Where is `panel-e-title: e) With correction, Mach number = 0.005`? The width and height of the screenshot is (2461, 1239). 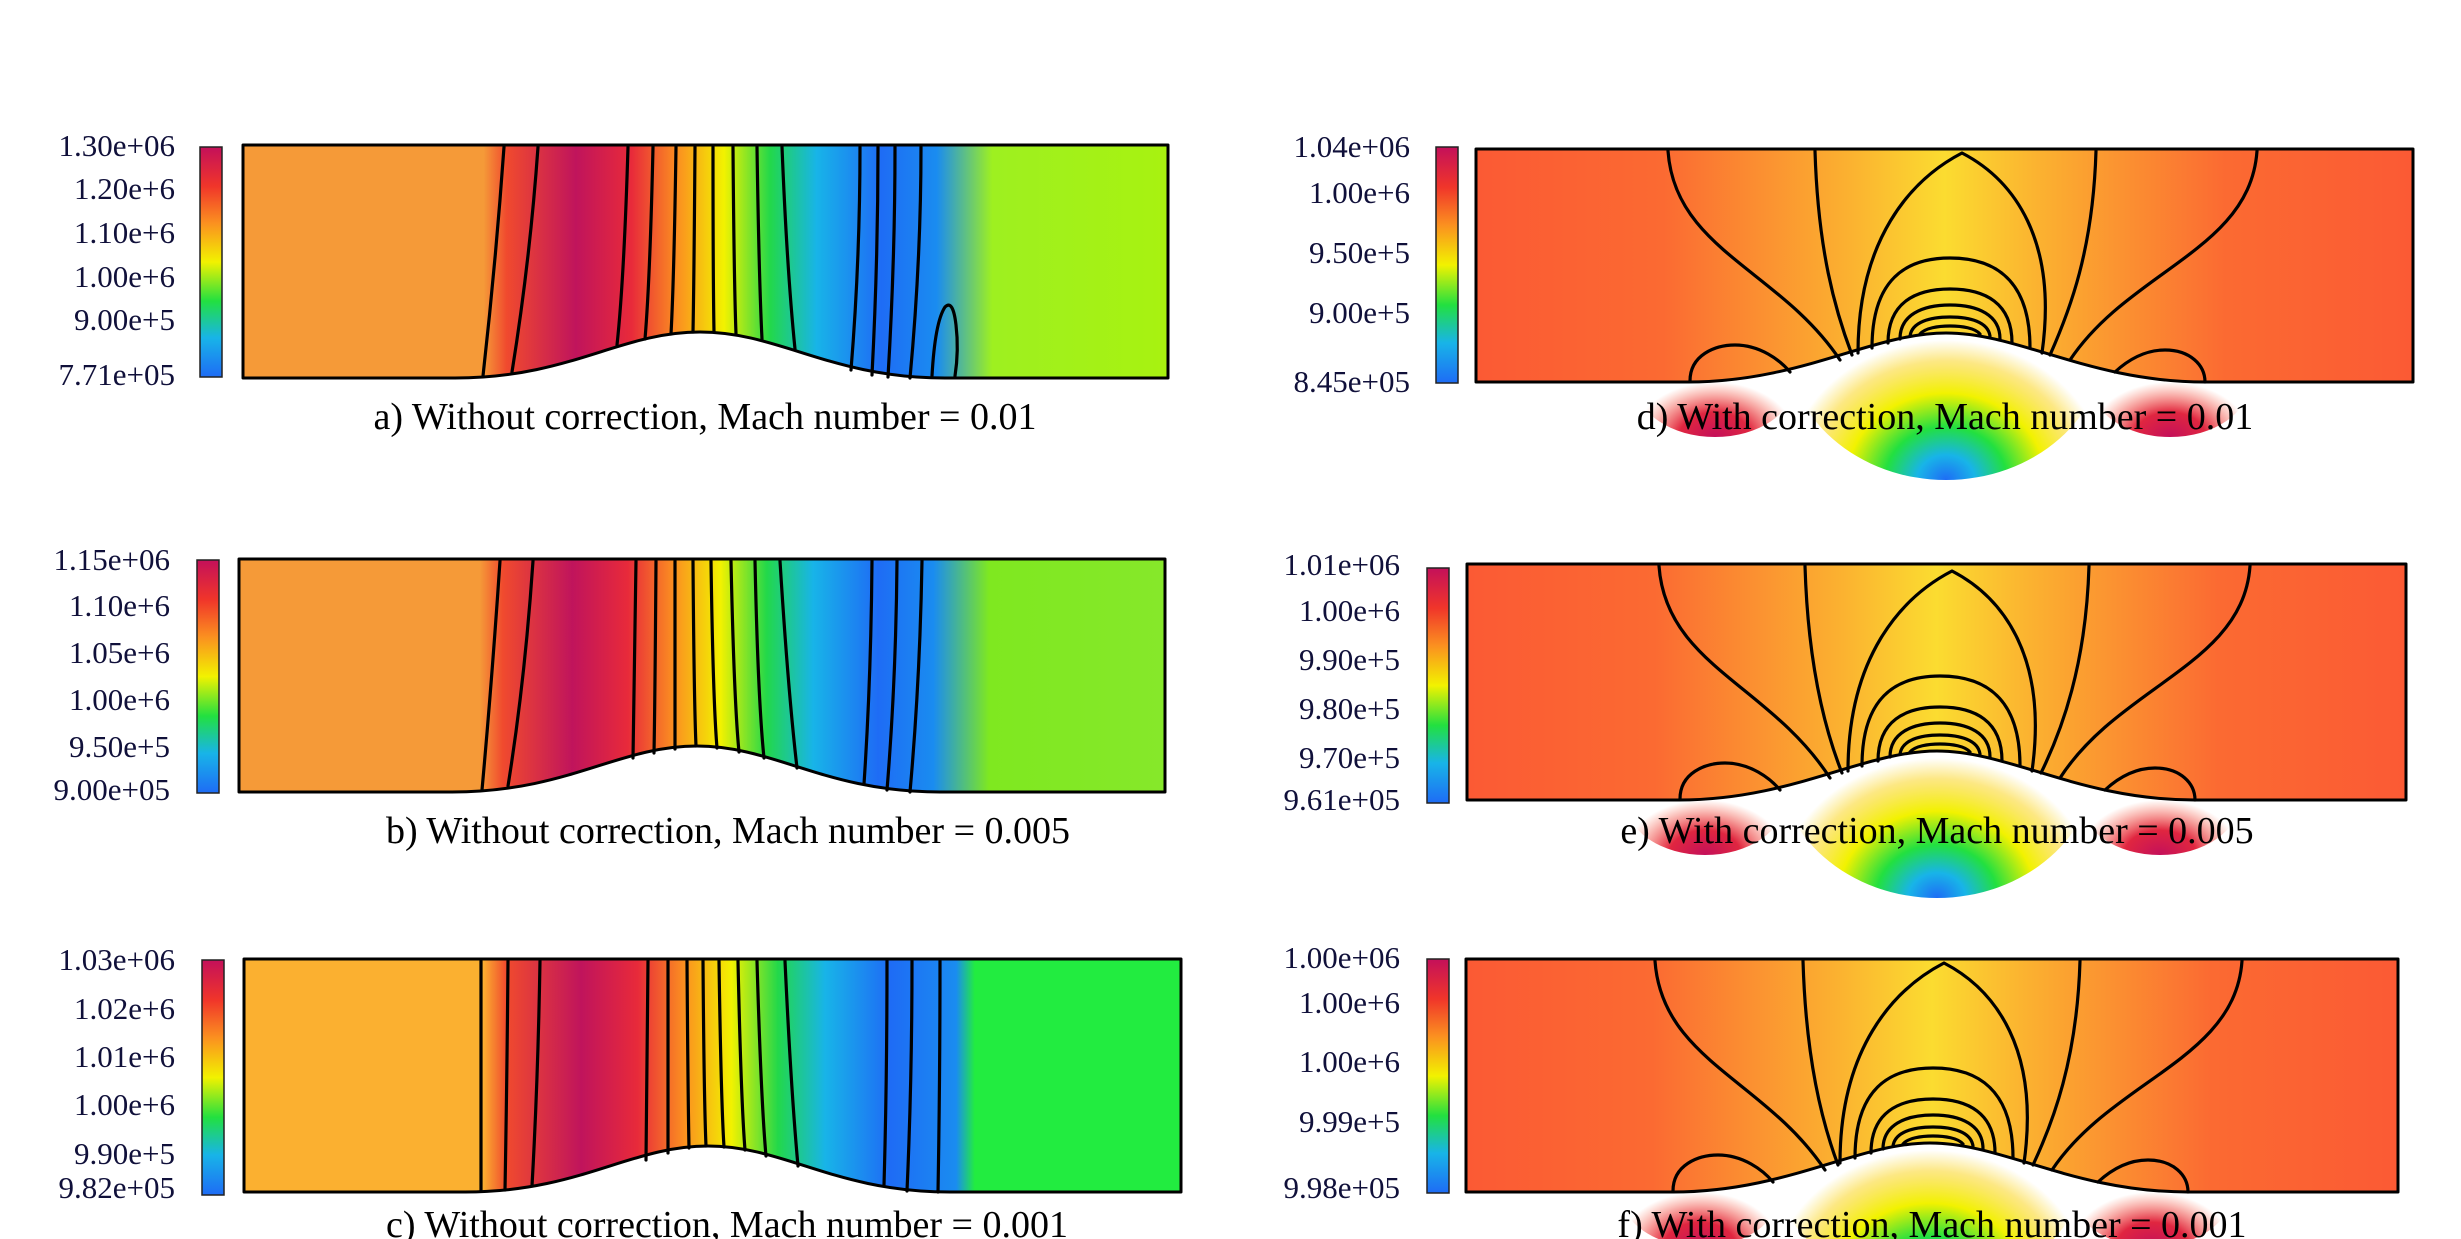
panel-e-title: e) With correction, Mach number = 0.005 is located at coordinates (1936, 831).